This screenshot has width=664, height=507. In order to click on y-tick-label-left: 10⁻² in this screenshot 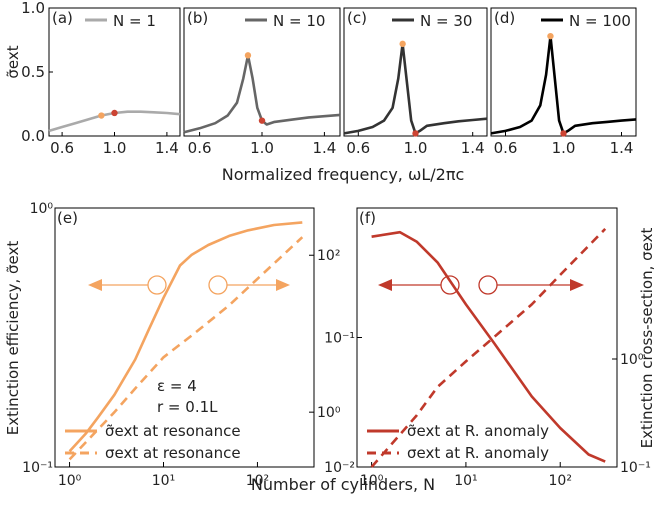, I will do `click(339, 468)`.